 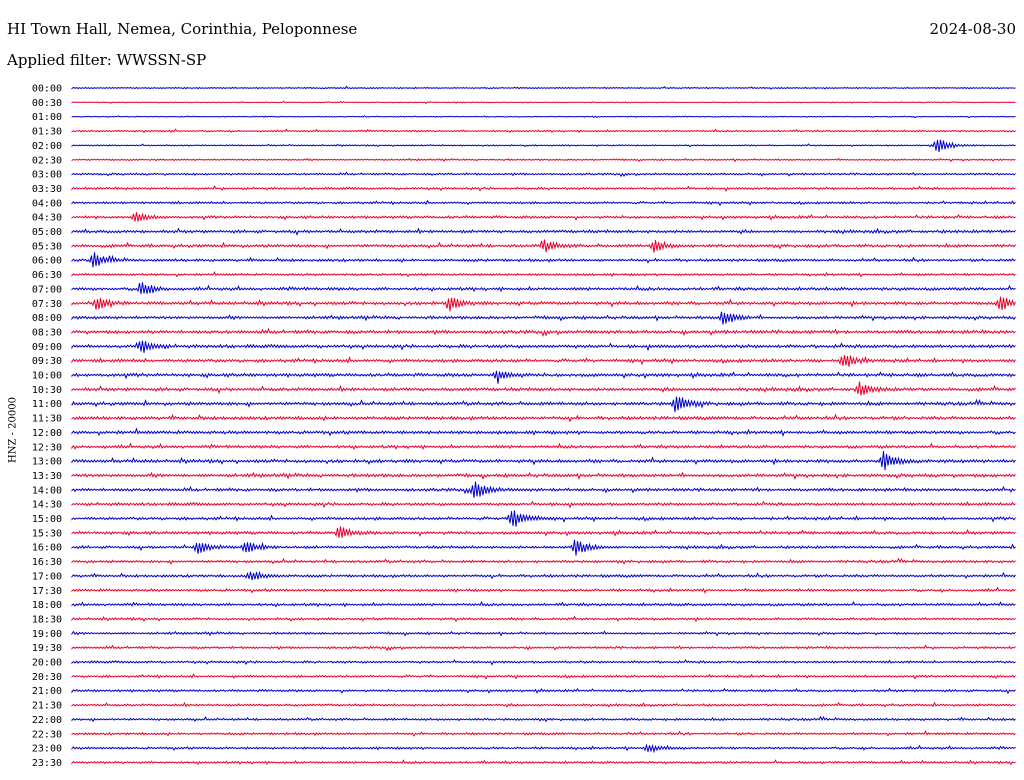 I want to click on seismic-trace-1900, so click(x=543, y=633).